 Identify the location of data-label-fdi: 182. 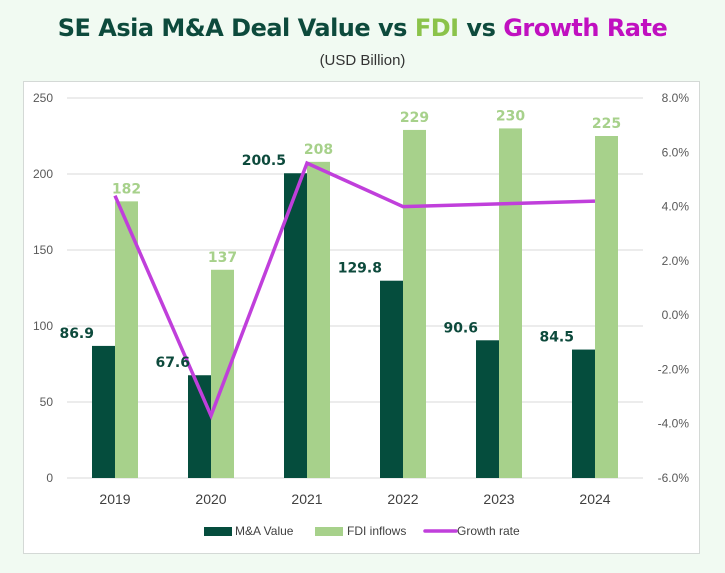
(126, 189).